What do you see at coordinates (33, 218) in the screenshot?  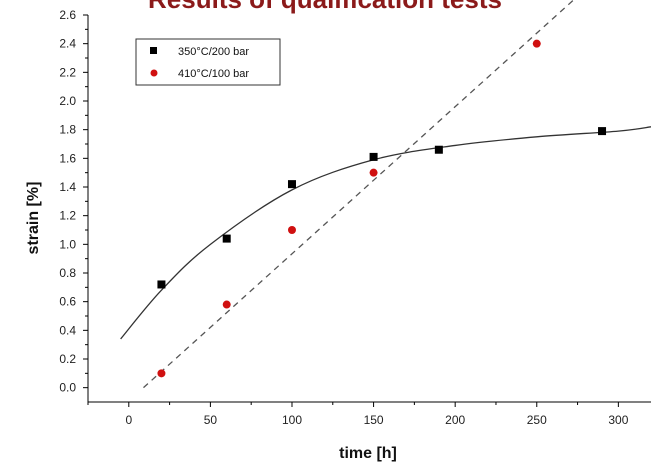 I see `y-axis-label: strain [%]` at bounding box center [33, 218].